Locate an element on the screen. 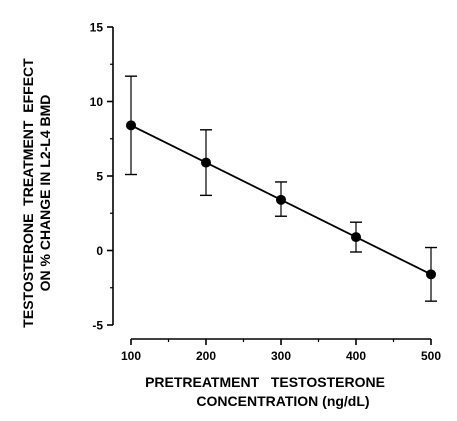 The width and height of the screenshot is (457, 421). y-tick-label: -5 is located at coordinates (97, 326).